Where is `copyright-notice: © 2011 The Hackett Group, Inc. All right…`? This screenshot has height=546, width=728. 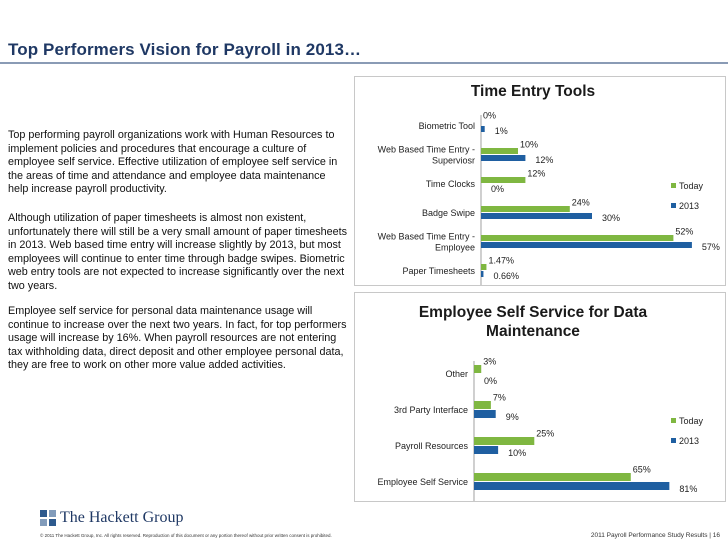
copyright-notice: © 2011 The Hackett Group, Inc. All right… is located at coordinates (186, 535).